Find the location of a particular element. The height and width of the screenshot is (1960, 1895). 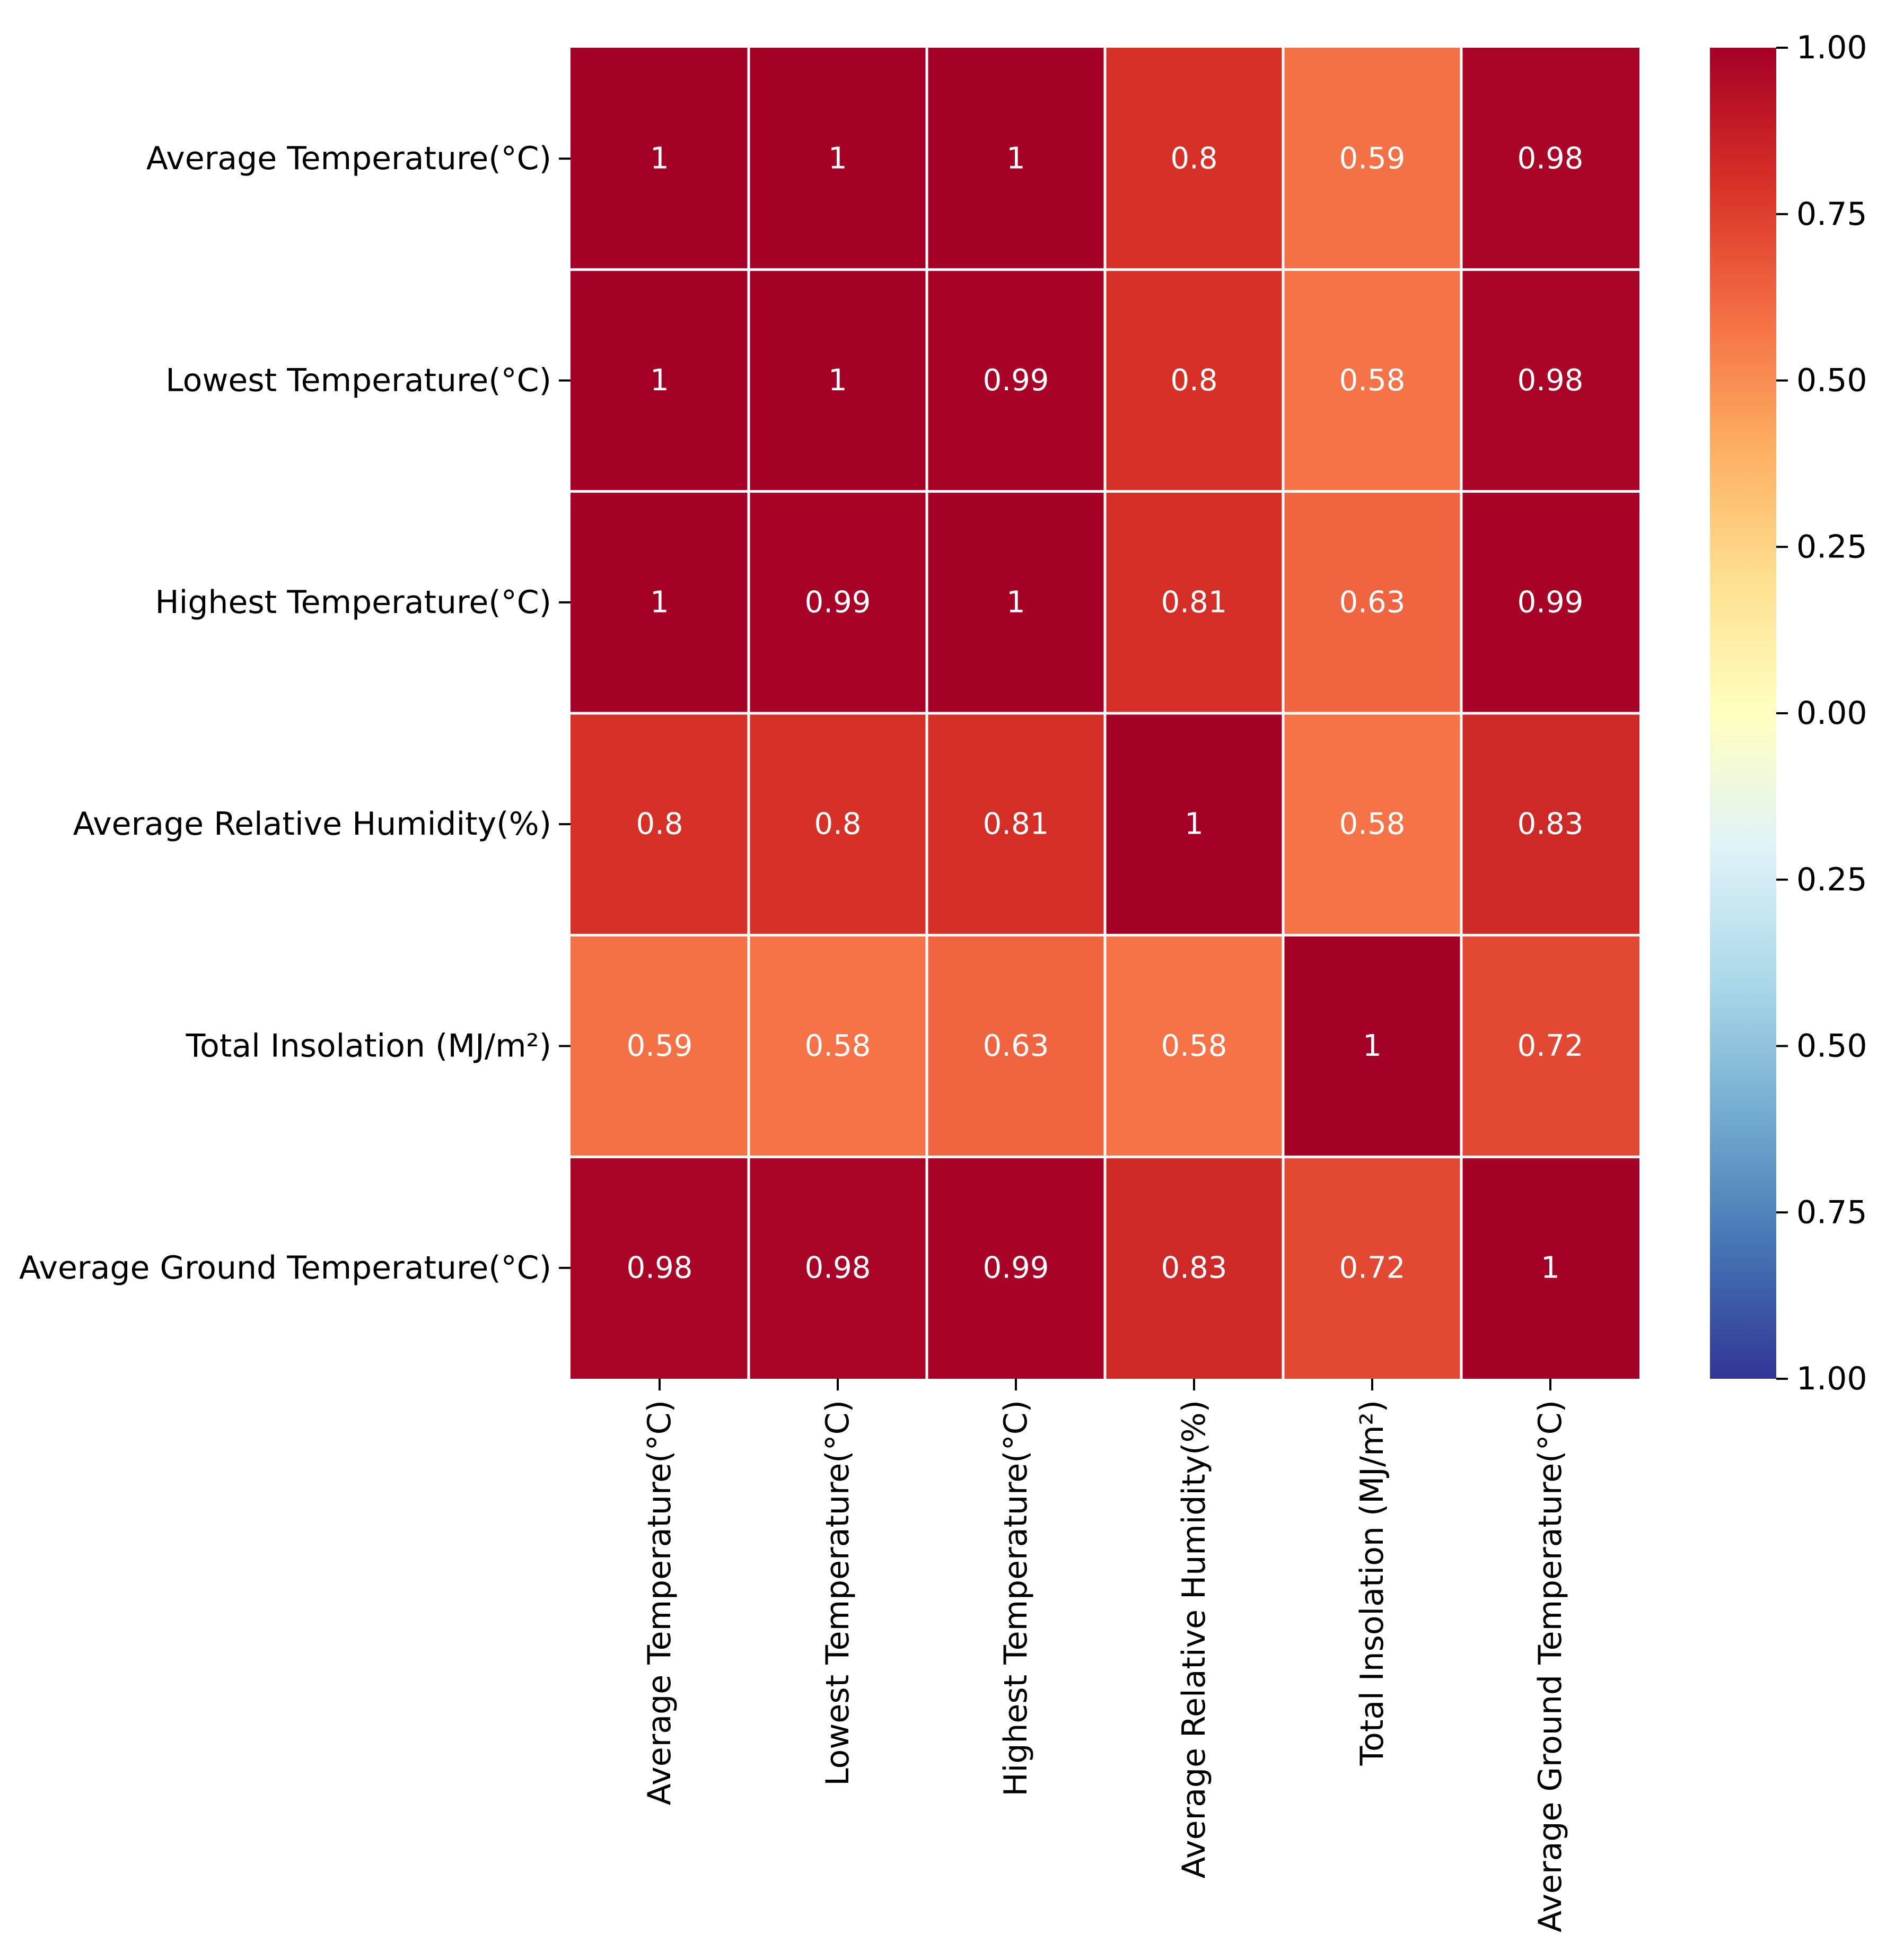

cell-value-r2-c1: 0.99 is located at coordinates (838, 602).